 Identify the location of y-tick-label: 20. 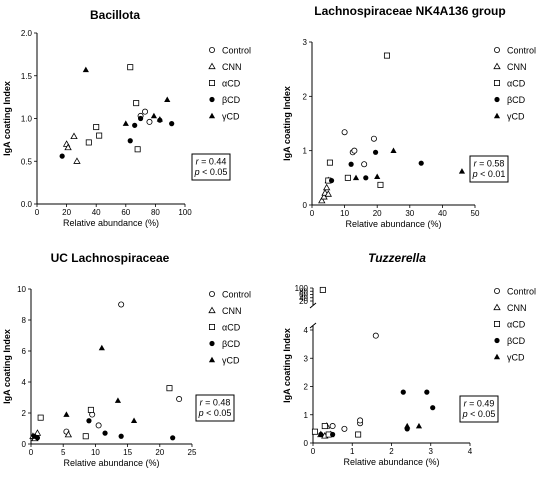
(303, 301).